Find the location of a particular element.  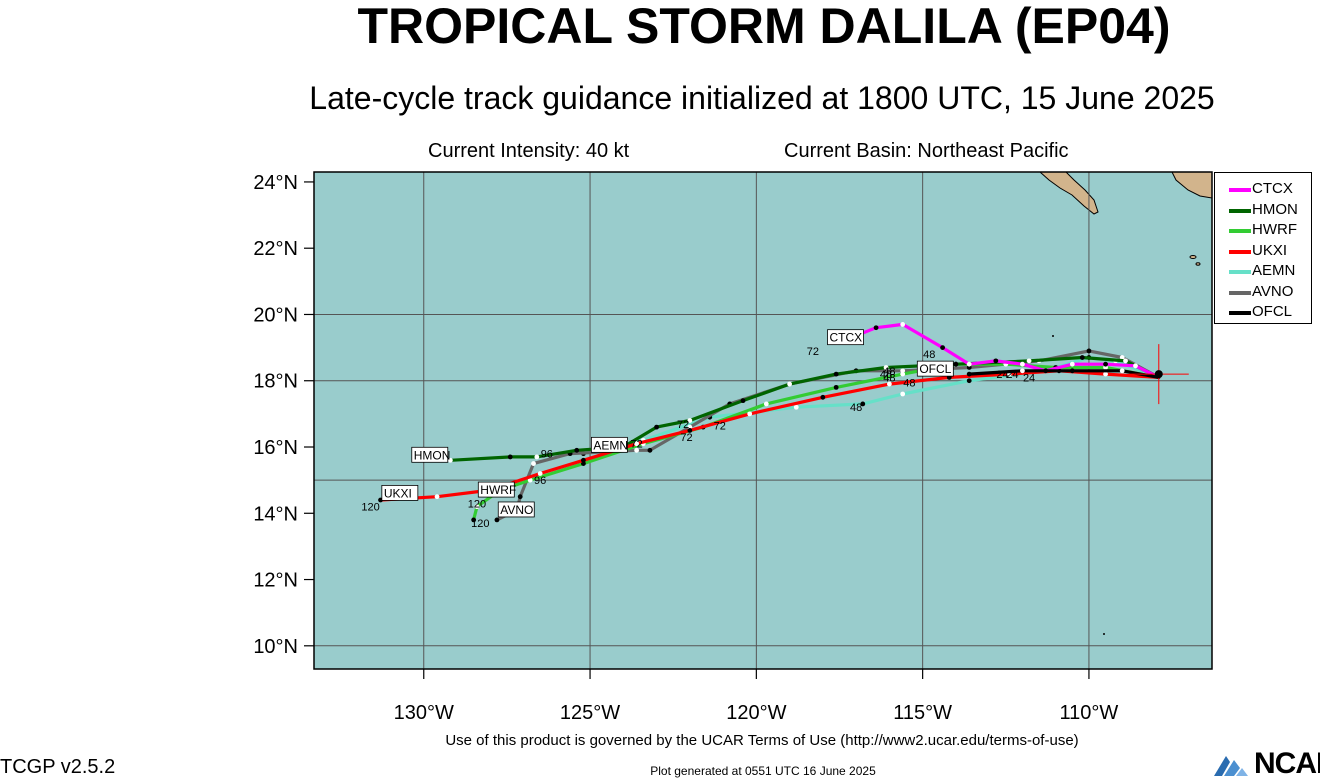

legend-label: AEMN is located at coordinates (1274, 270).